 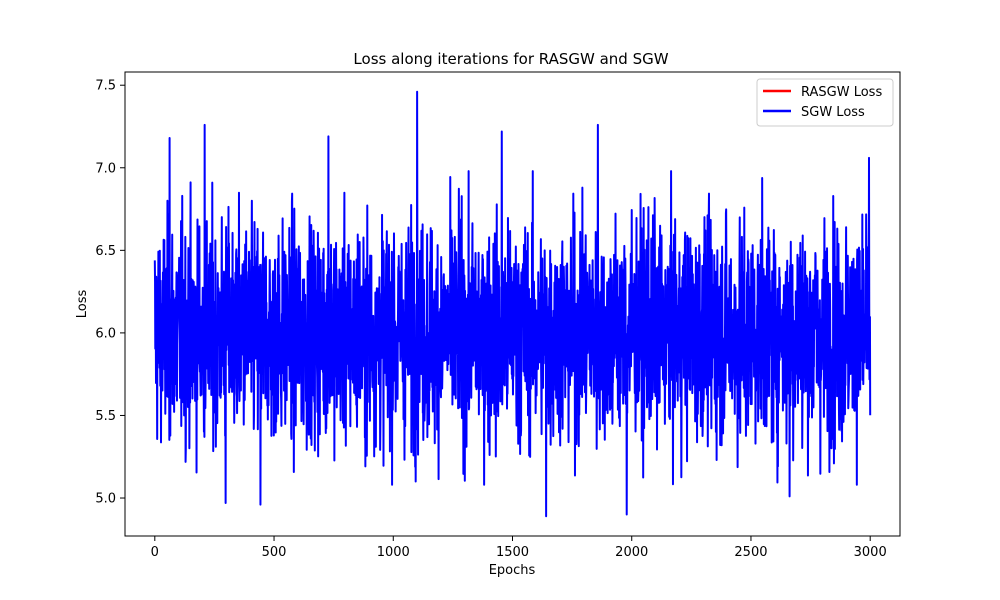 I want to click on legend: RASGW Loss SGW Loss, so click(x=825, y=102).